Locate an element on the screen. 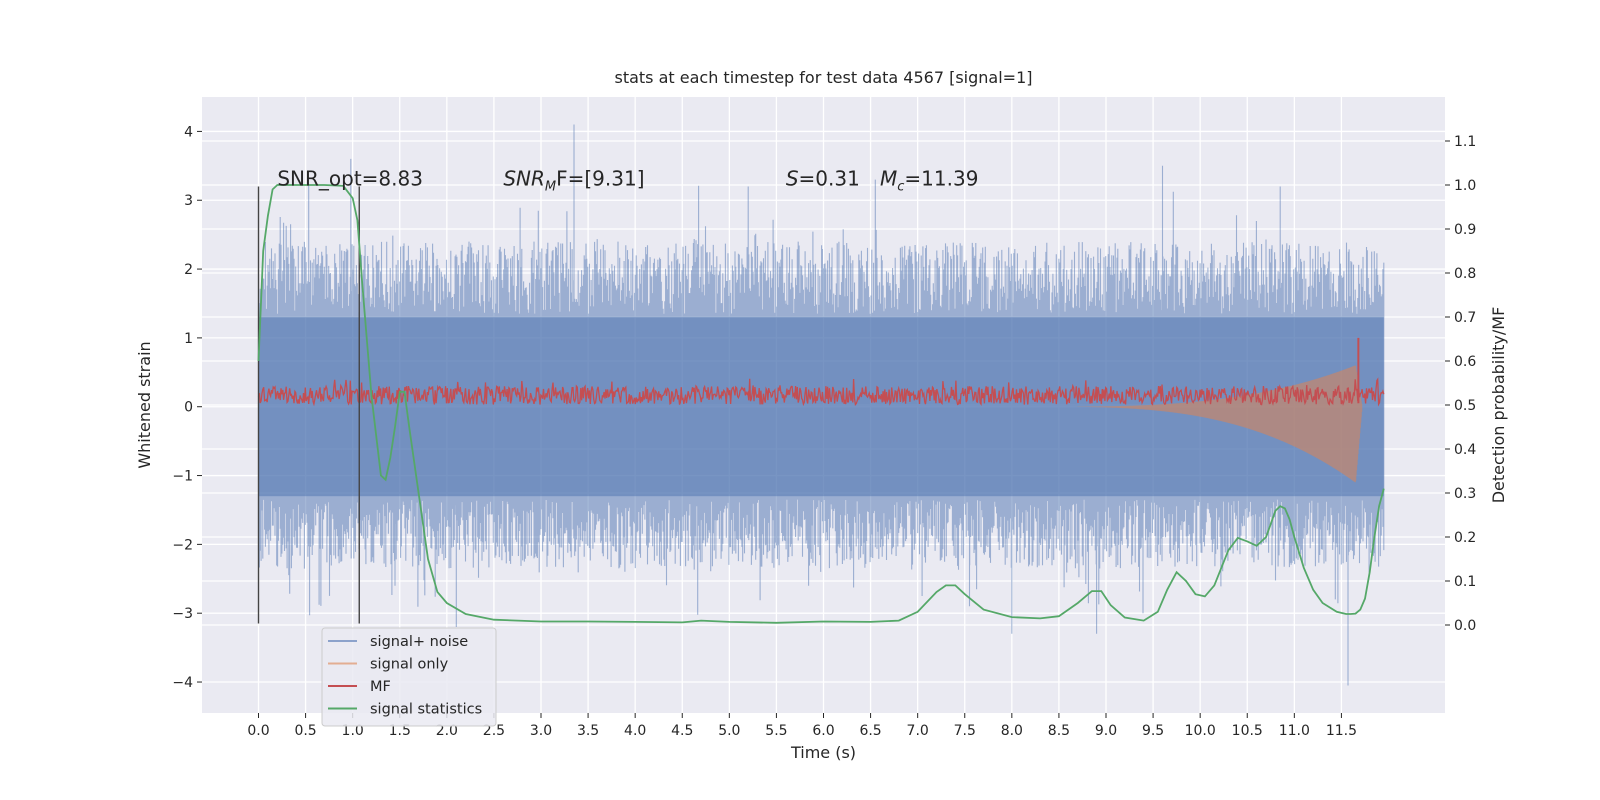 The height and width of the screenshot is (800, 1600). x-tick-label: 3.0 is located at coordinates (541, 731).